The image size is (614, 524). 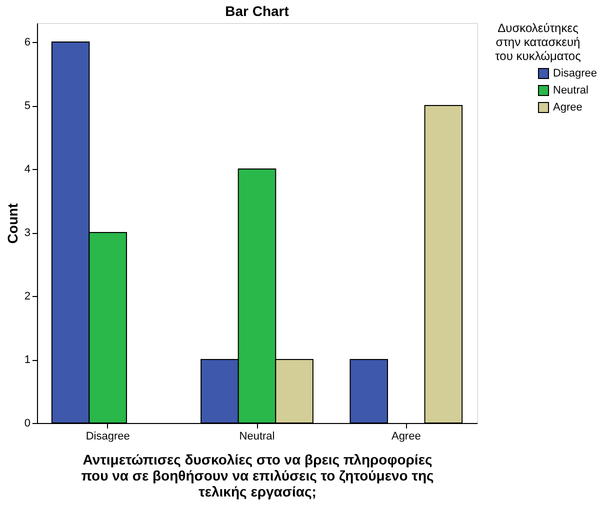 I want to click on y-tick-label: 4, so click(x=27, y=170).